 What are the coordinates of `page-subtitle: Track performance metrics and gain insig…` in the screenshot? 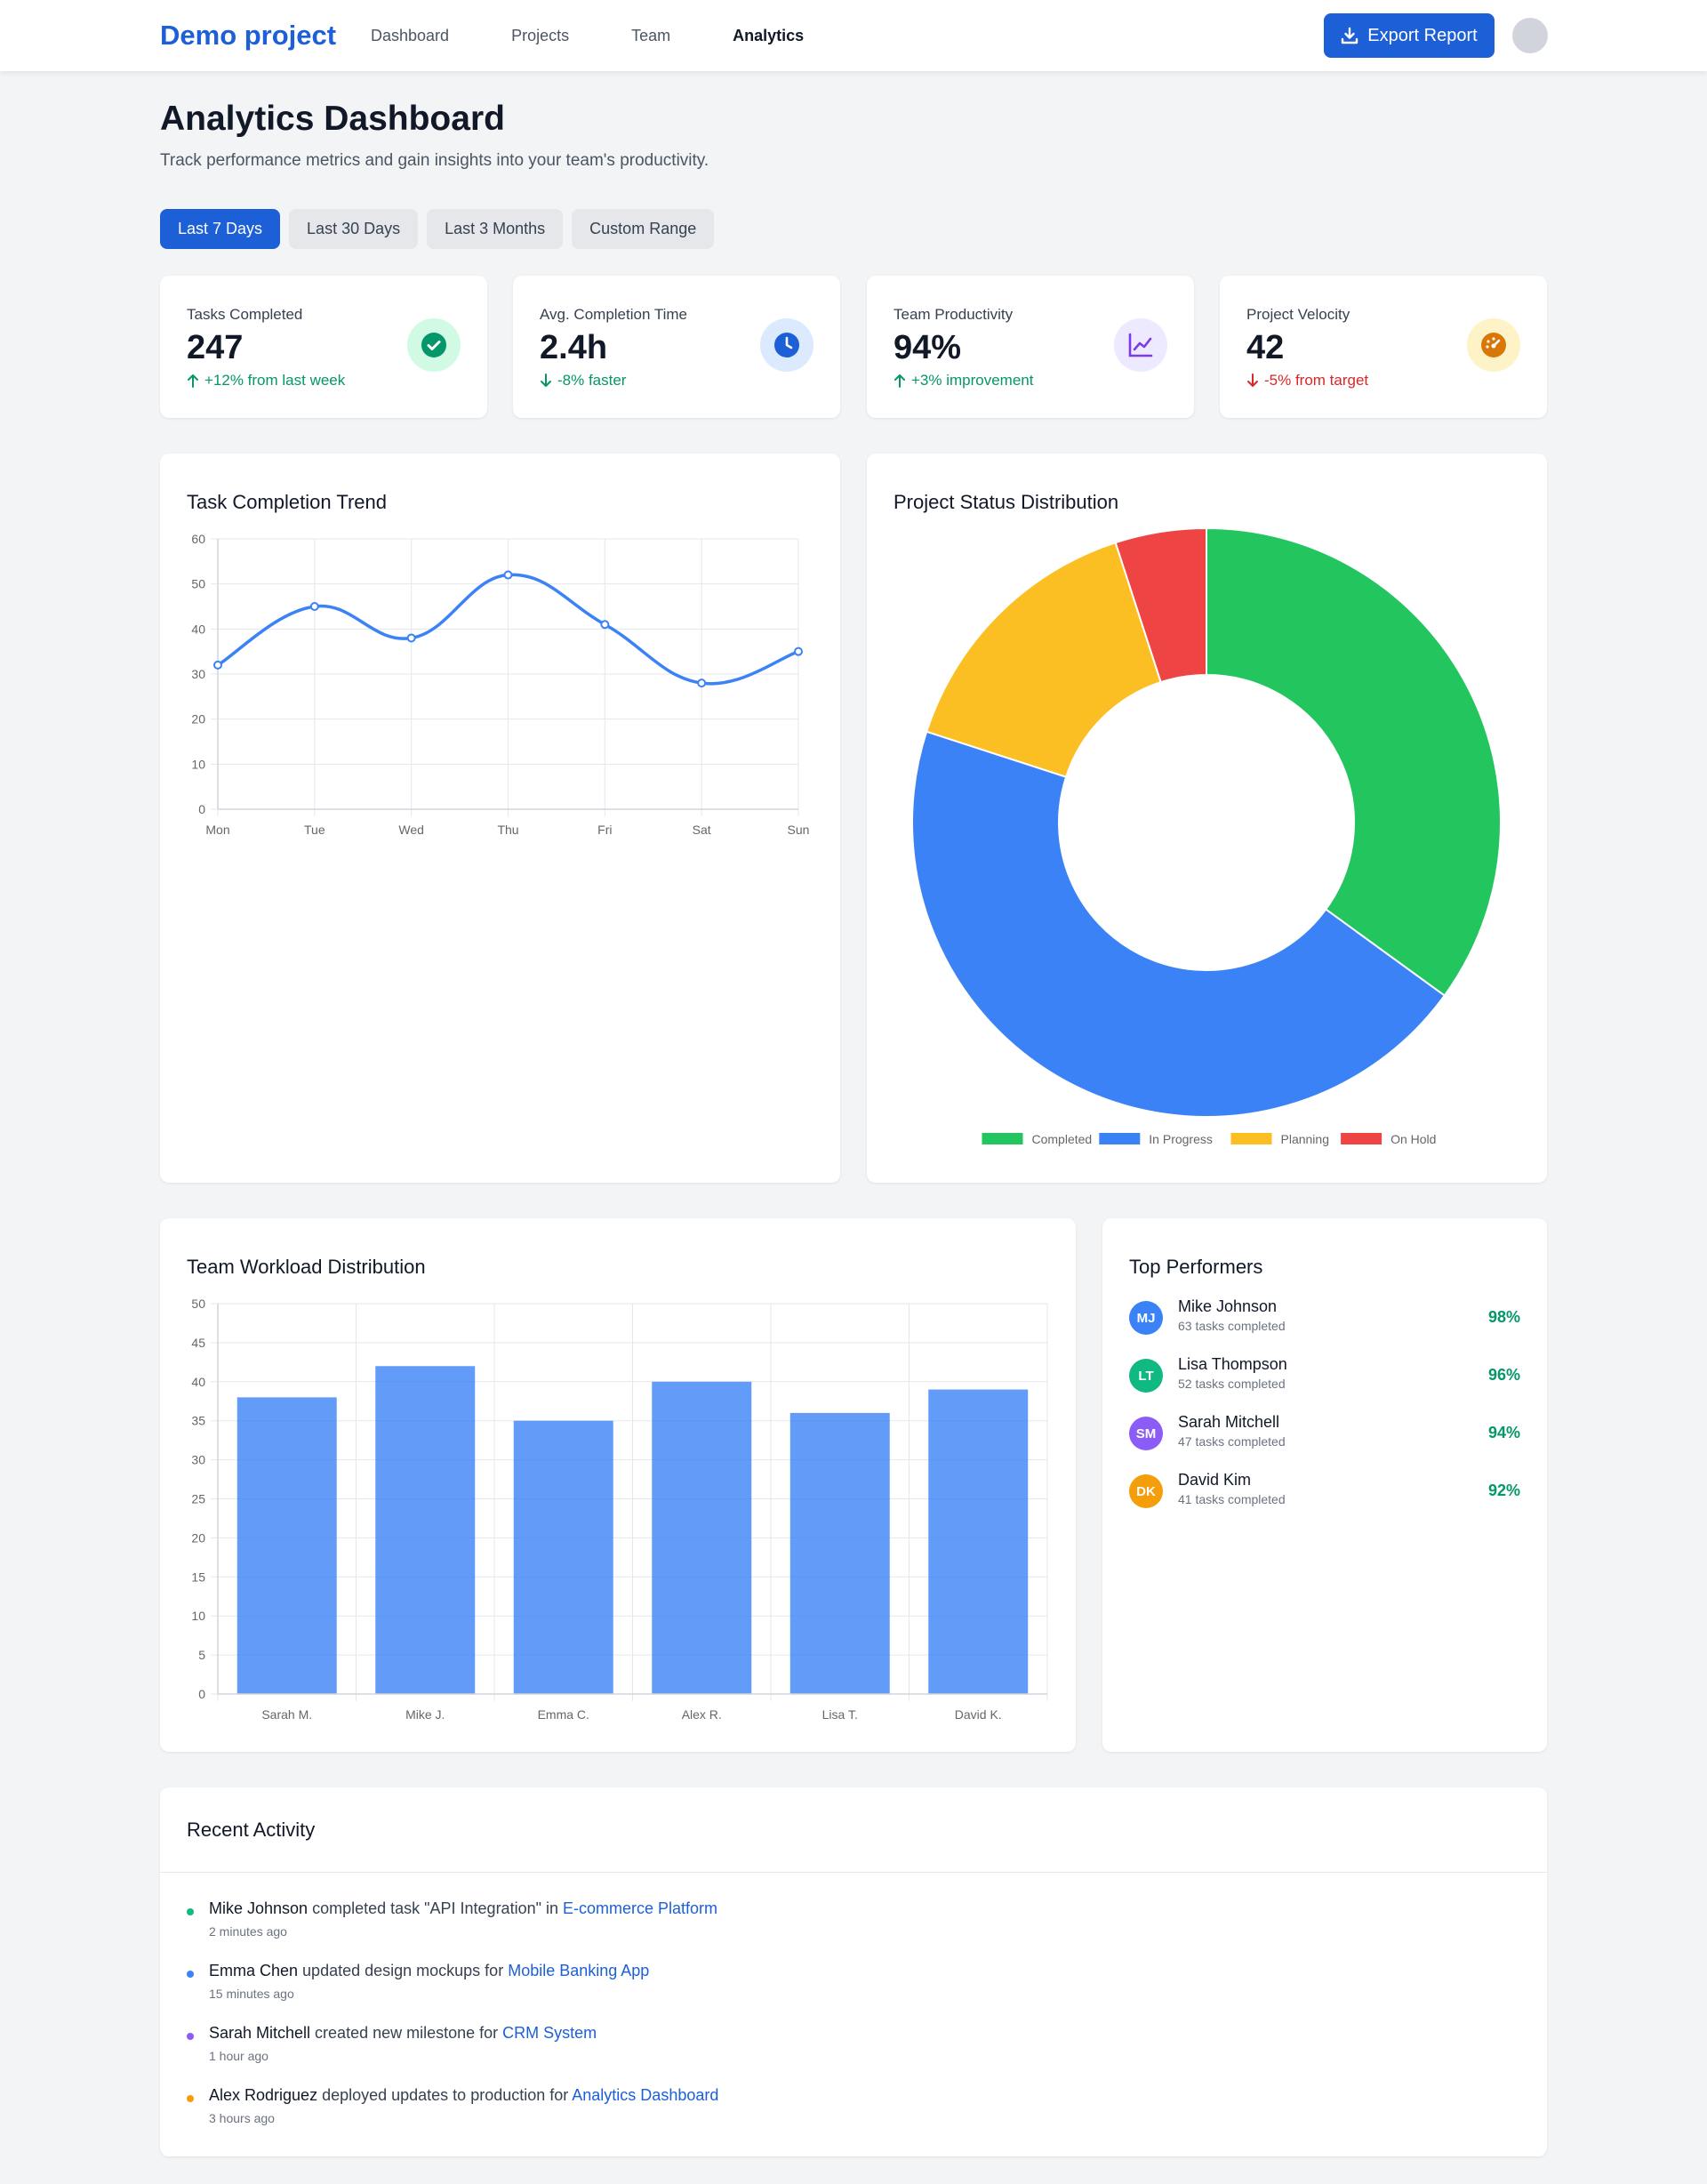 It's located at (435, 160).